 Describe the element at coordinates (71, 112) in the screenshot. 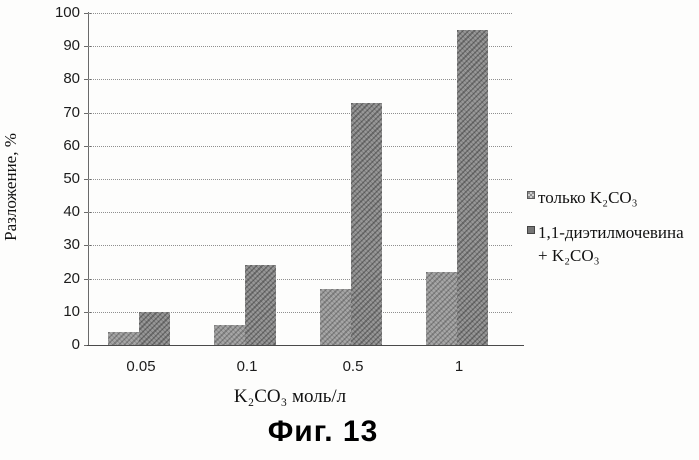

I see `y-tick-label-70: 70` at that location.